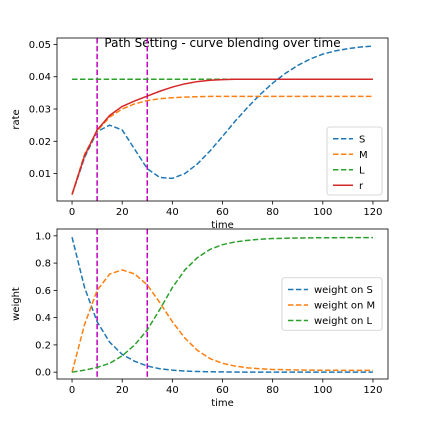 The height and width of the screenshot is (432, 432). What do you see at coordinates (16, 119) in the screenshot?
I see `y-axis-label: rate` at bounding box center [16, 119].